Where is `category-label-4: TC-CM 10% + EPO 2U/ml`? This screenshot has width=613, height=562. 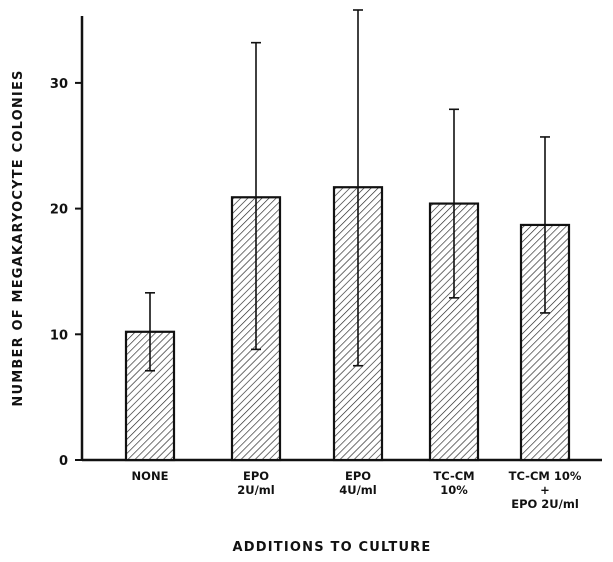 category-label-4: TC-CM 10% + EPO 2U/ml is located at coordinates (545, 490).